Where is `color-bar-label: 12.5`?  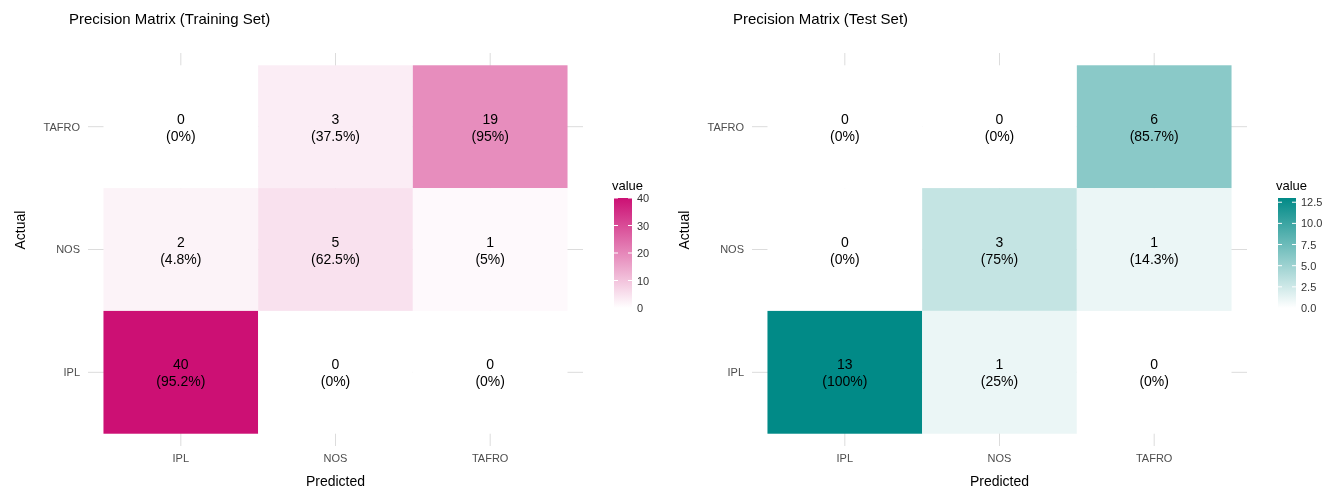
color-bar-label: 12.5 is located at coordinates (1312, 202).